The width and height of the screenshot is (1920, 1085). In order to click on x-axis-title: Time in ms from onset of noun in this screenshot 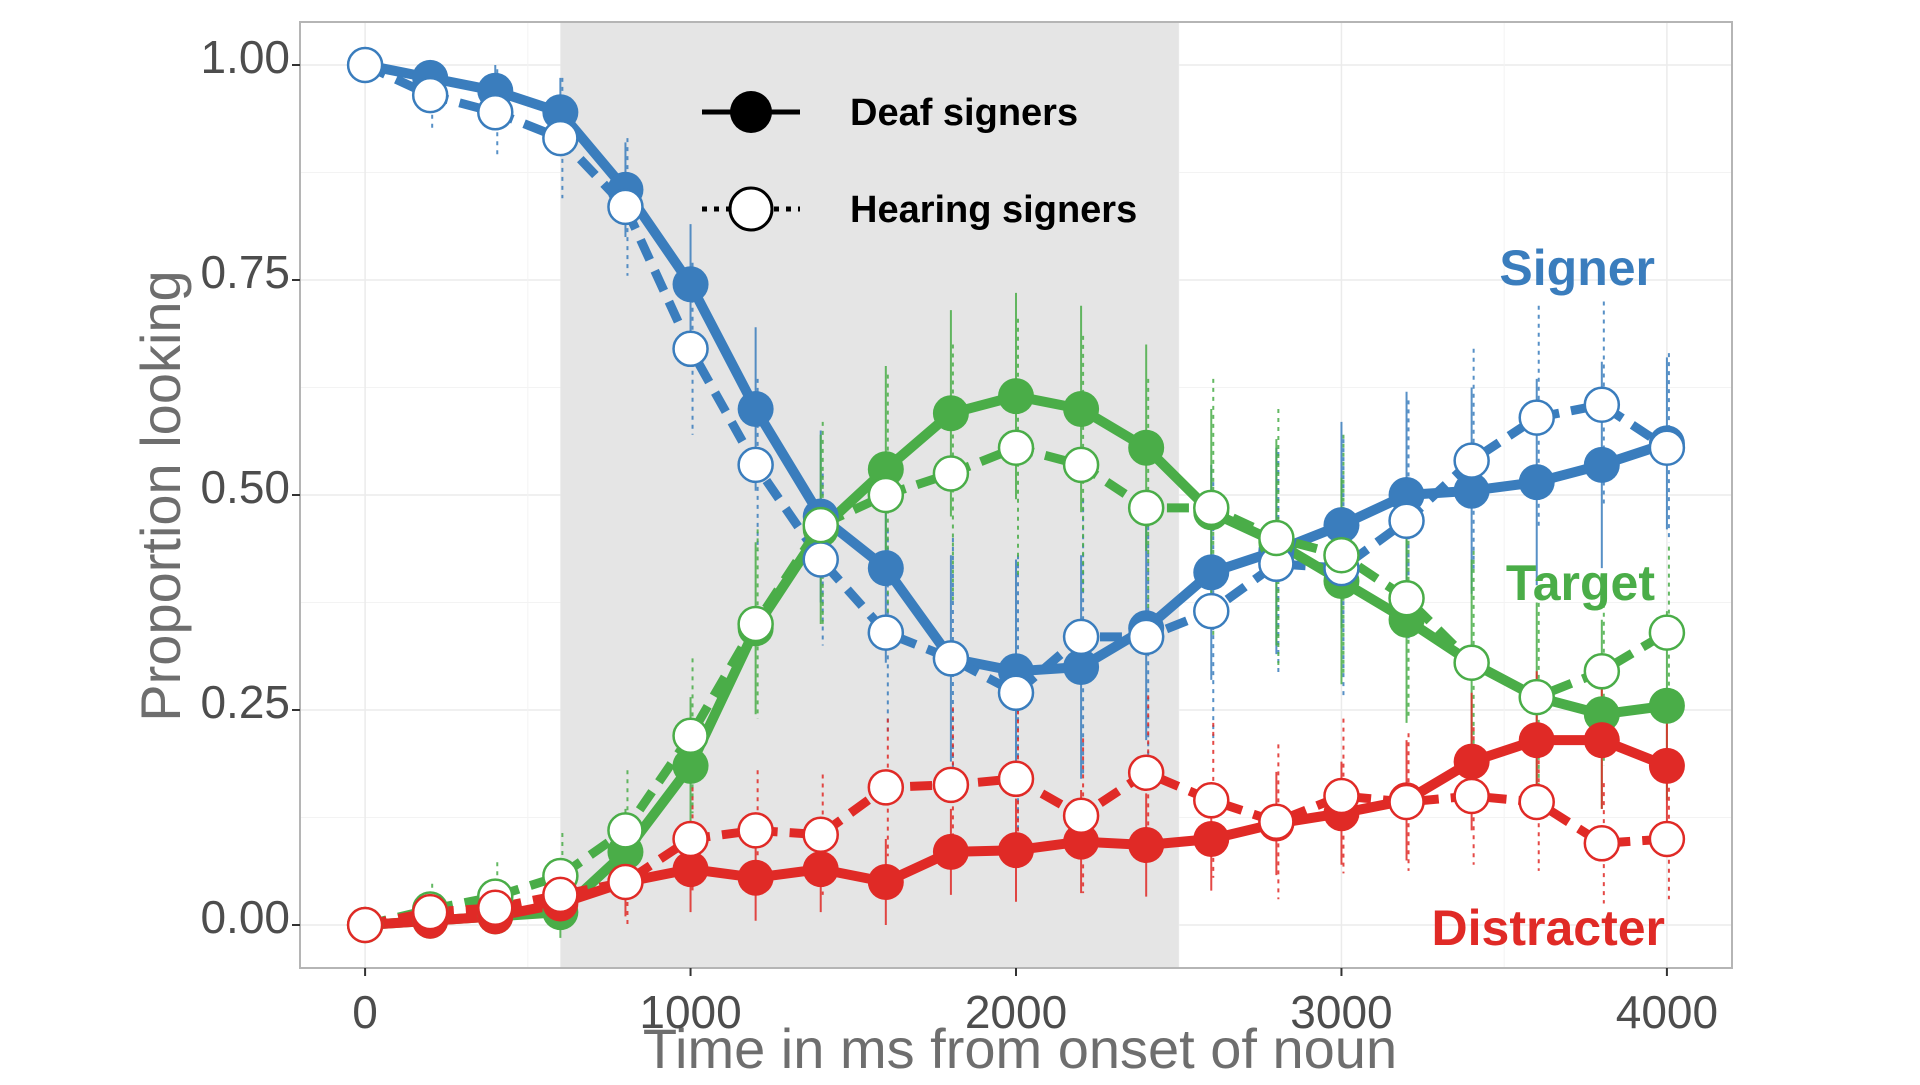, I will do `click(1020, 1048)`.